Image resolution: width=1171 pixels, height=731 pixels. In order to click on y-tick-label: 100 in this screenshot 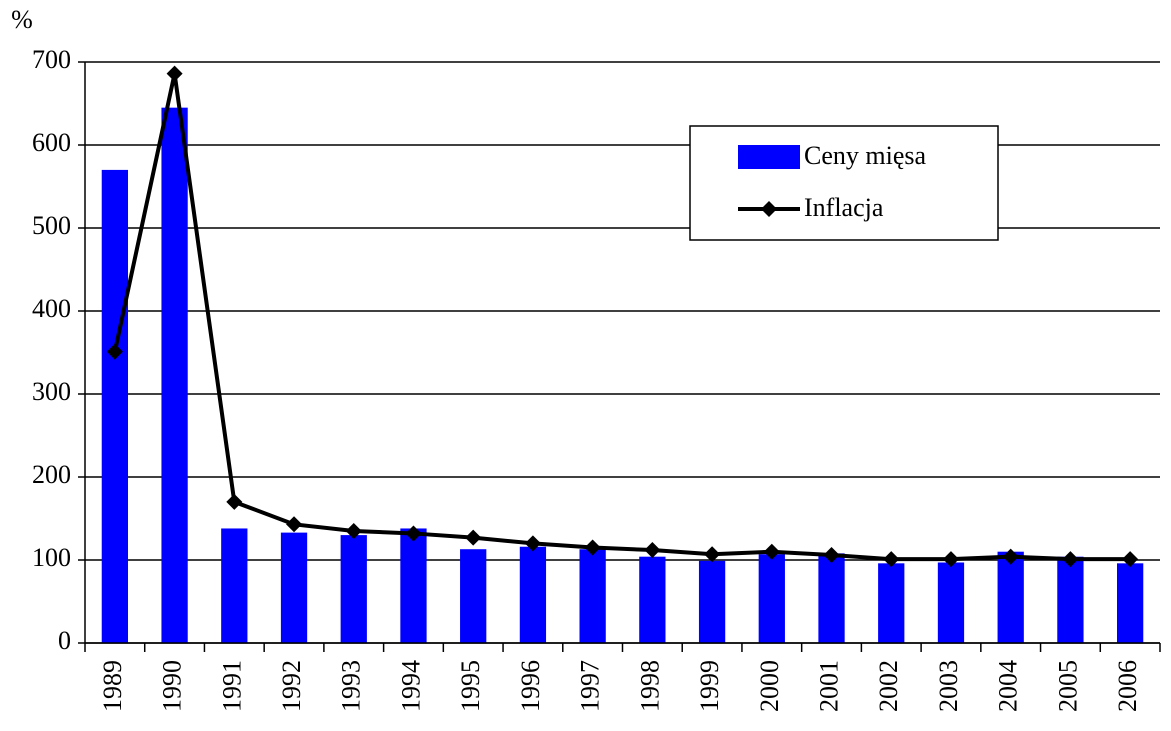, I will do `click(51, 557)`.